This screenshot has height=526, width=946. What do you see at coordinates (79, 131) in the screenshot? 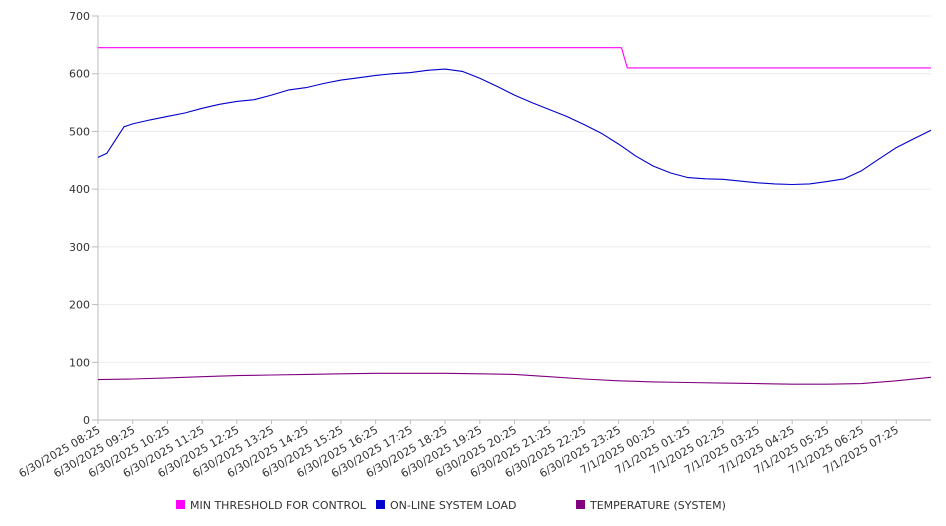
I see `y-tick-label: 500` at bounding box center [79, 131].